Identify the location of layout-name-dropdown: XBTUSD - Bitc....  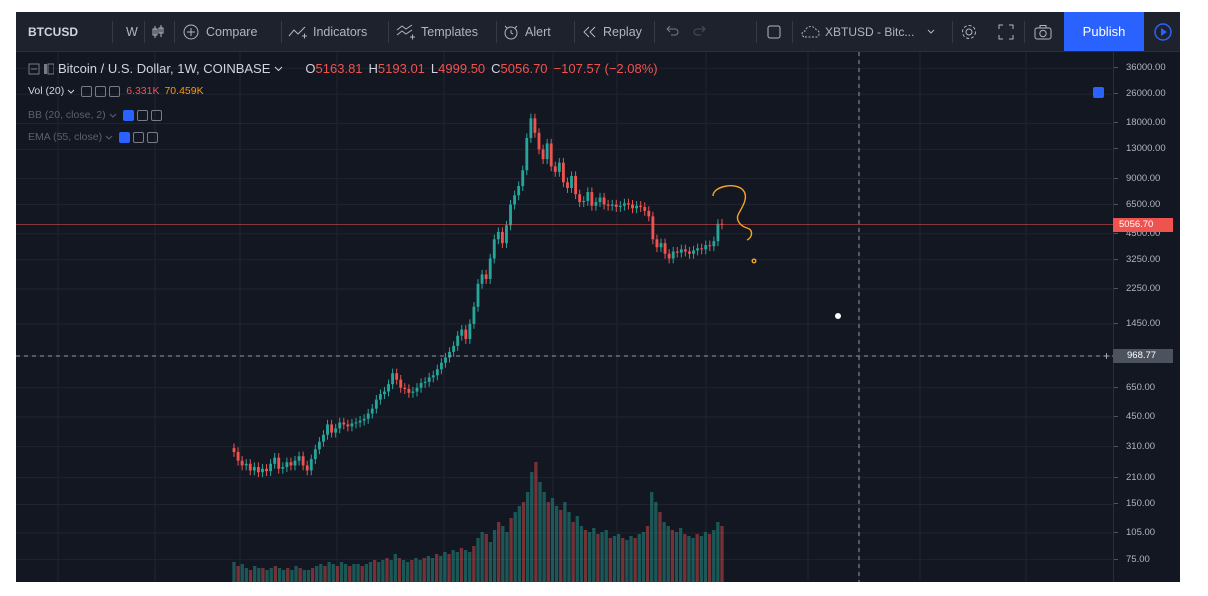
(868, 31).